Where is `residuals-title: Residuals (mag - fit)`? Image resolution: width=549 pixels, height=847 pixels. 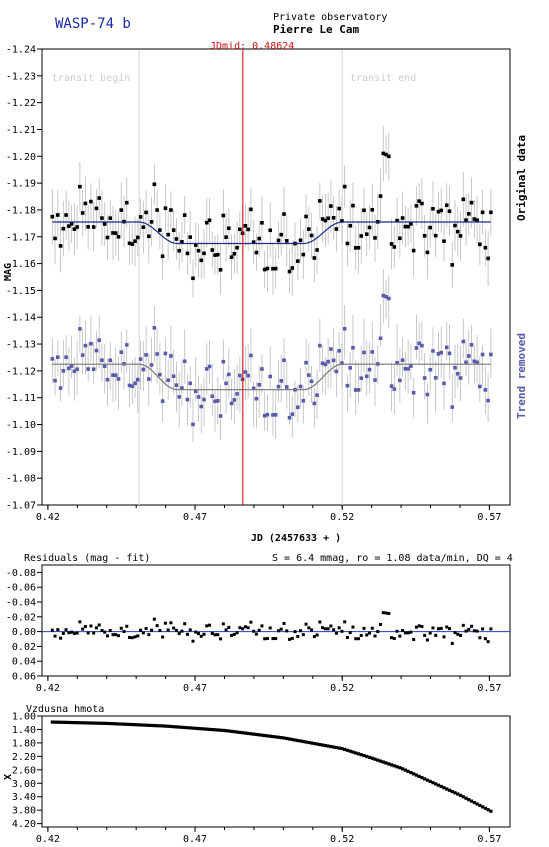
residuals-title: Residuals (mag - fit) is located at coordinates (87, 558).